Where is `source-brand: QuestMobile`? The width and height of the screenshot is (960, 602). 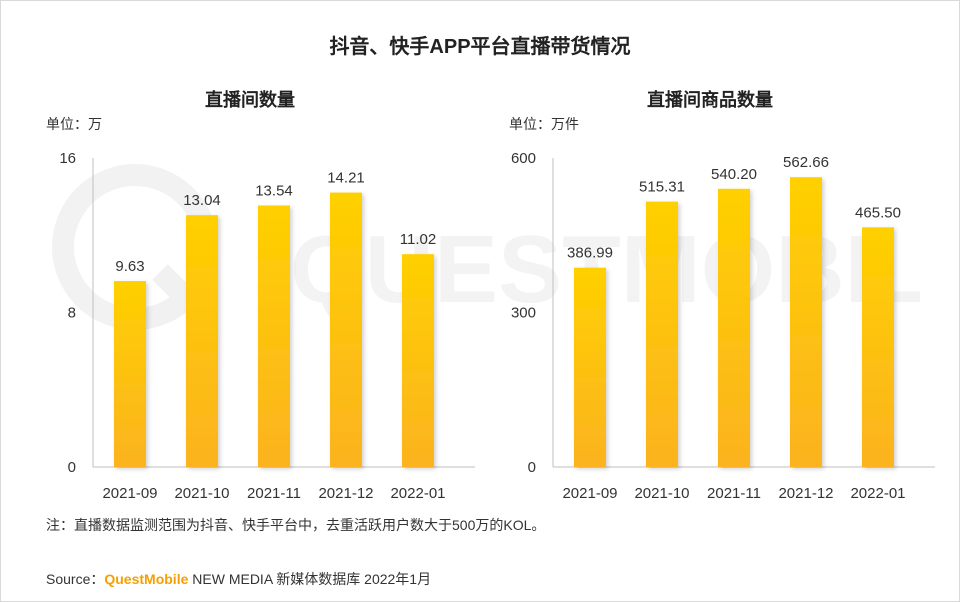
source-brand: QuestMobile is located at coordinates (146, 579).